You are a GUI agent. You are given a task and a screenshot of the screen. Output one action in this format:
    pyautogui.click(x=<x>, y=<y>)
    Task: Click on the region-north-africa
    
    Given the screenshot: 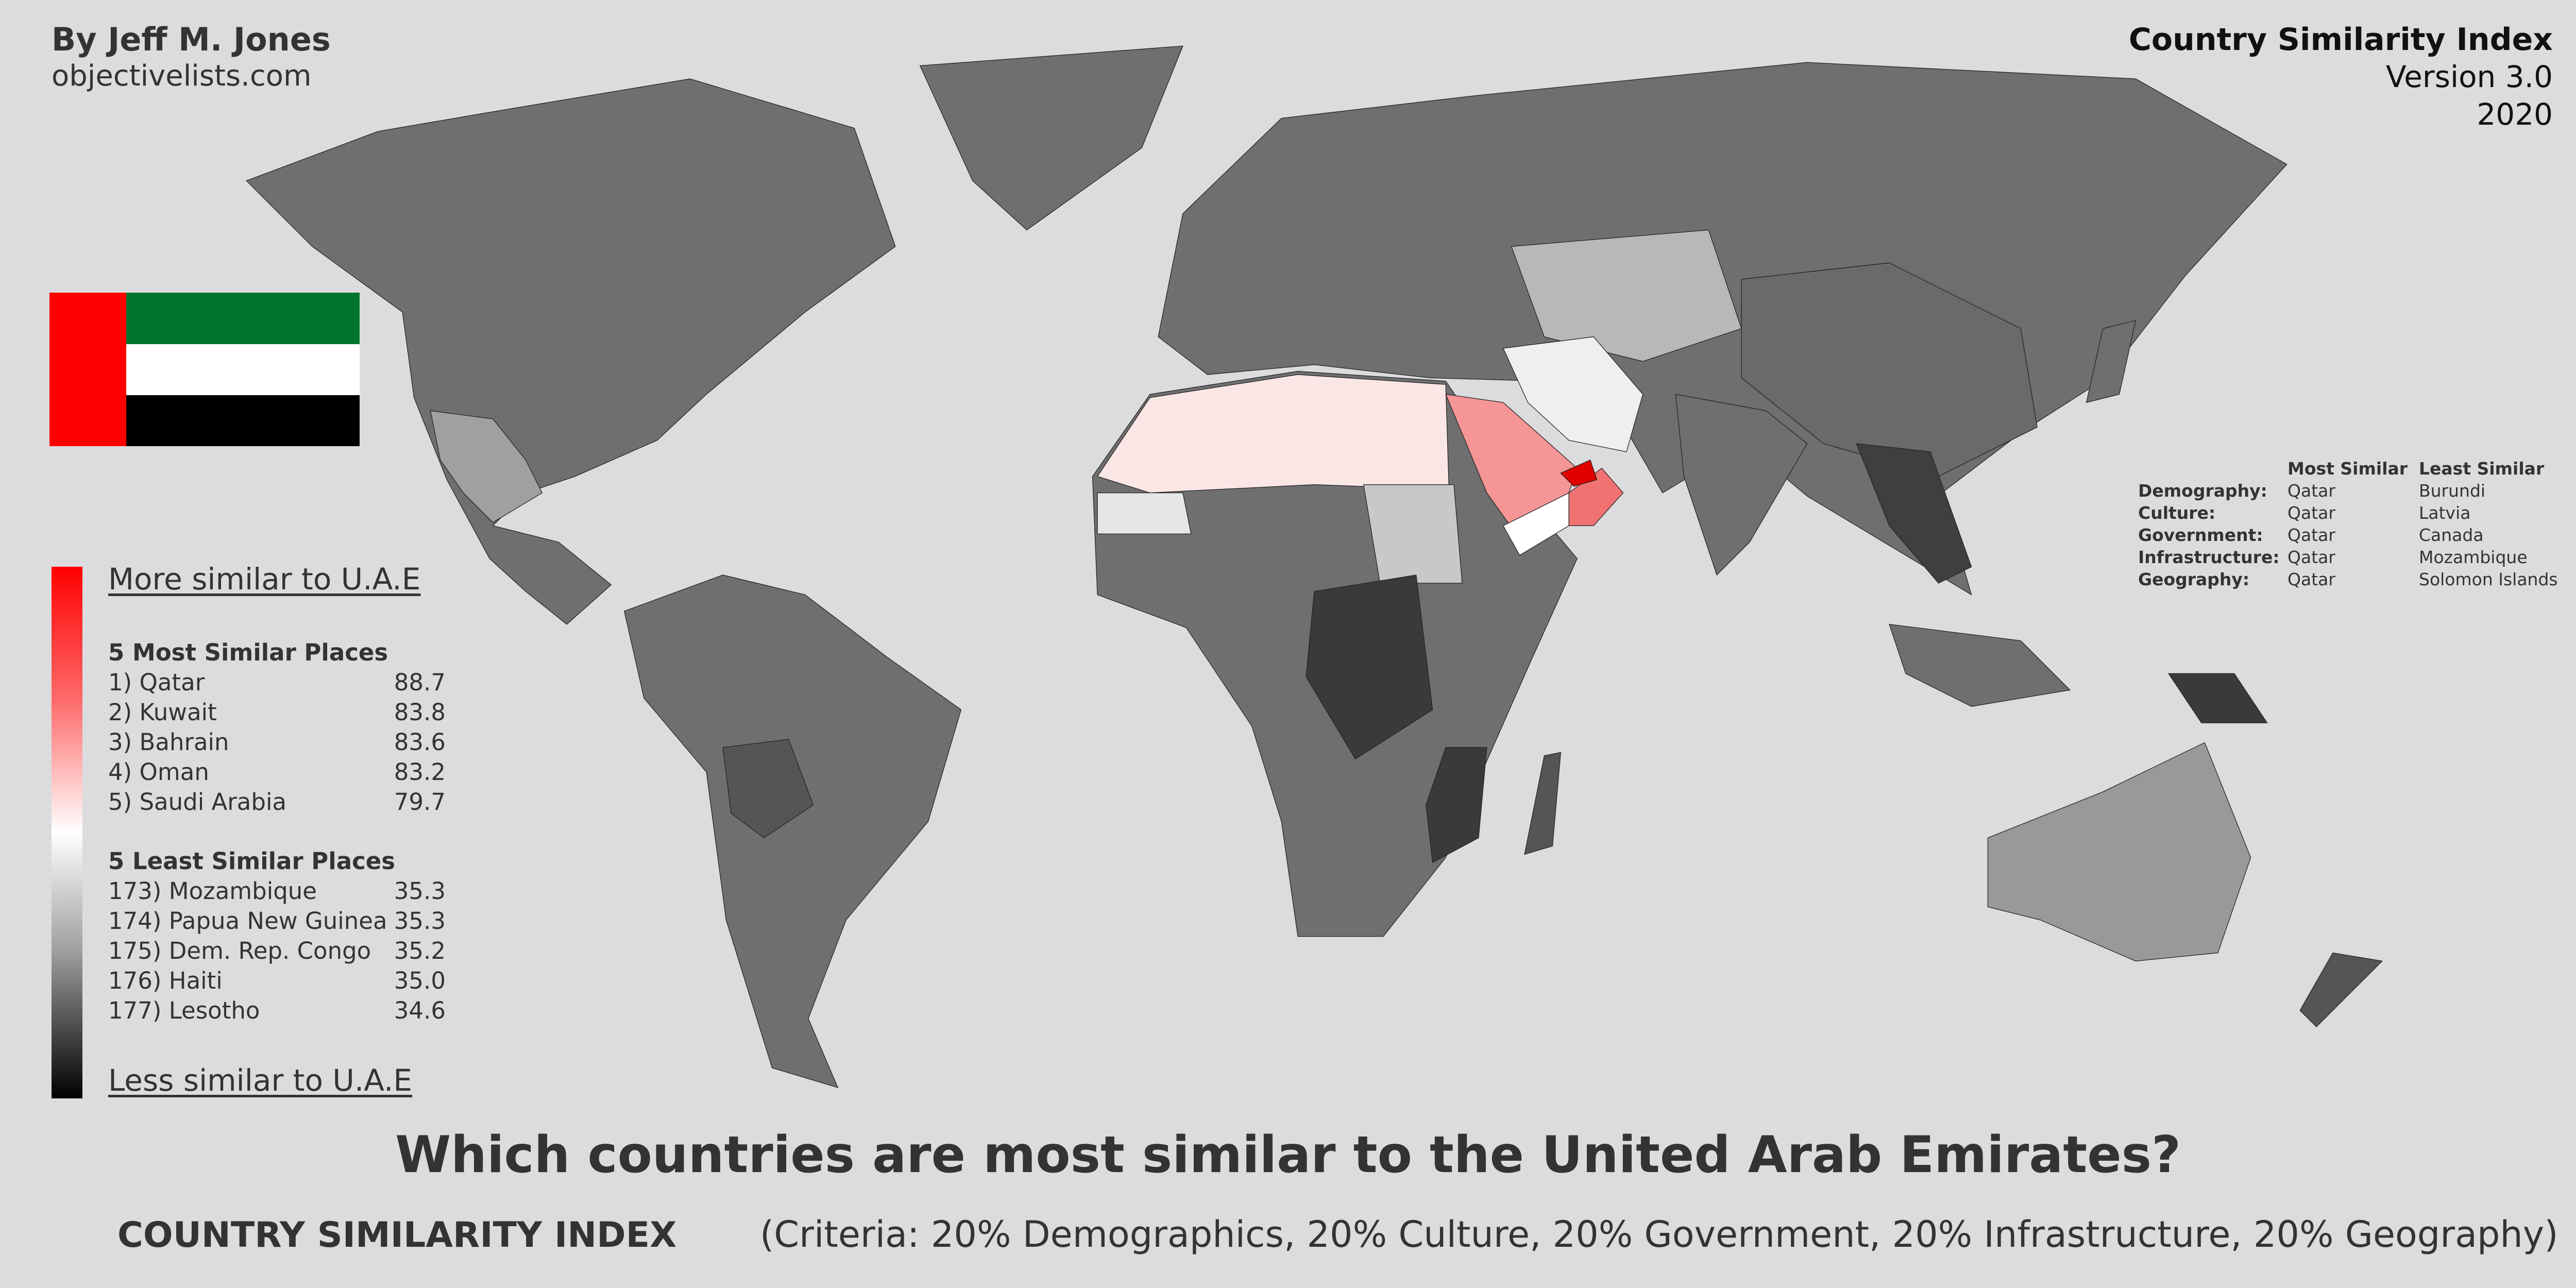 What is the action you would take?
    pyautogui.click(x=1273, y=434)
    